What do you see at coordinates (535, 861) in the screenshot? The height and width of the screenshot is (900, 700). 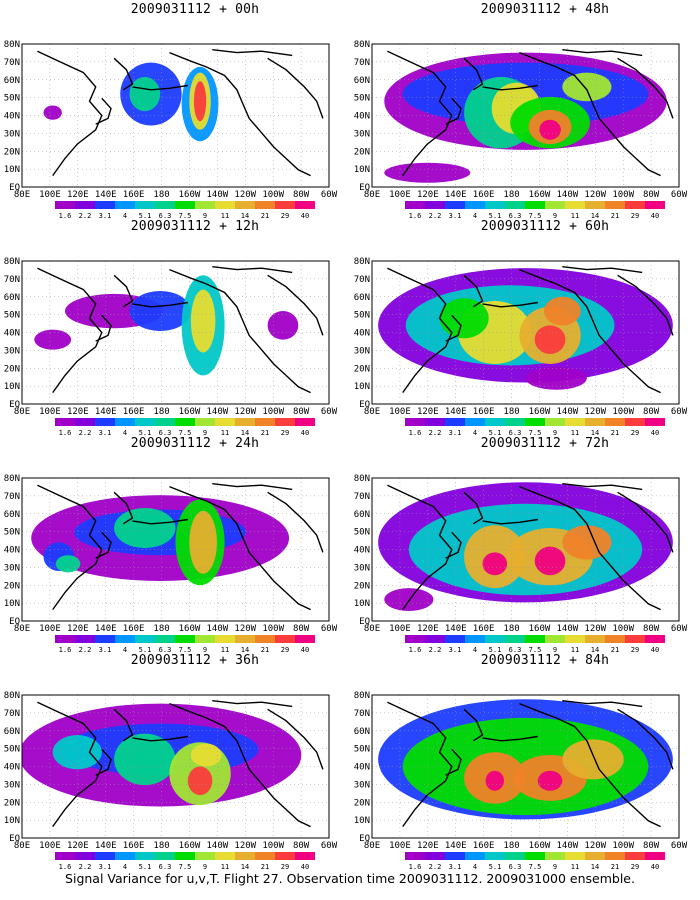 I see `colorbar: 1.6 2.2 3.1 4 5.1 6.3 7.5 9 11 14 21 29 40` at bounding box center [535, 861].